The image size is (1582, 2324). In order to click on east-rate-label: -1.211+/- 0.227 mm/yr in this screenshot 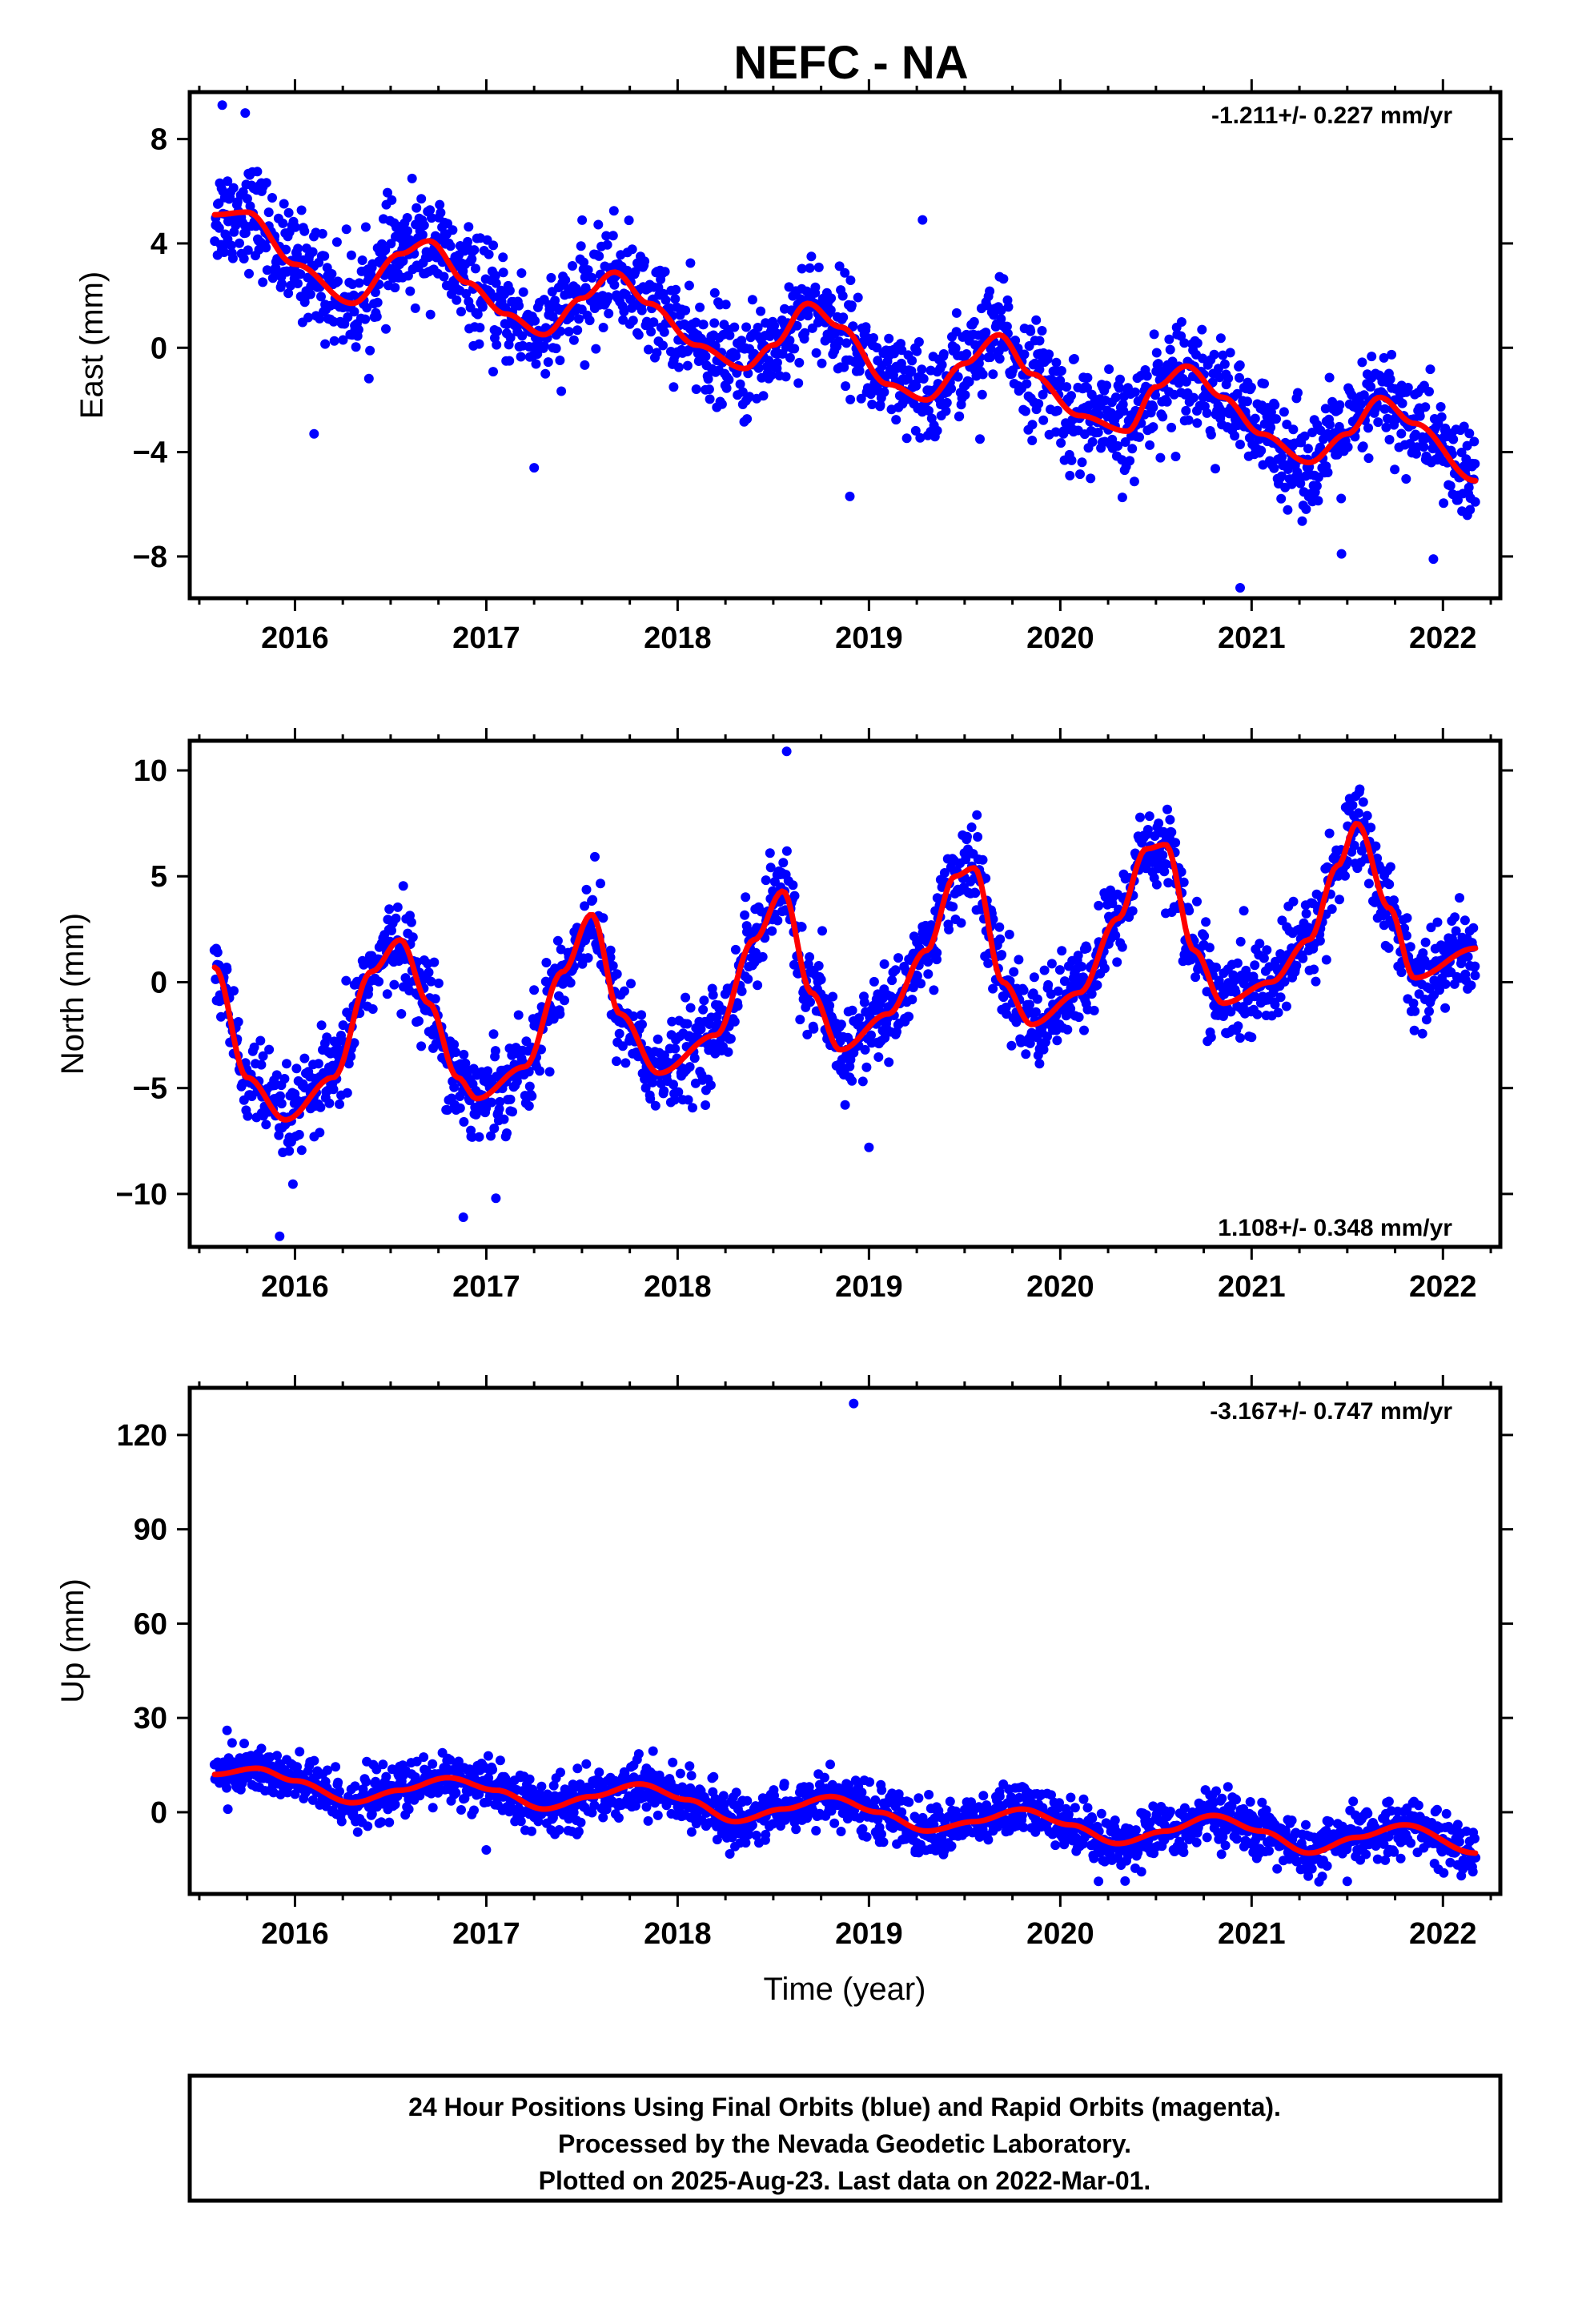, I will do `click(1331, 116)`.